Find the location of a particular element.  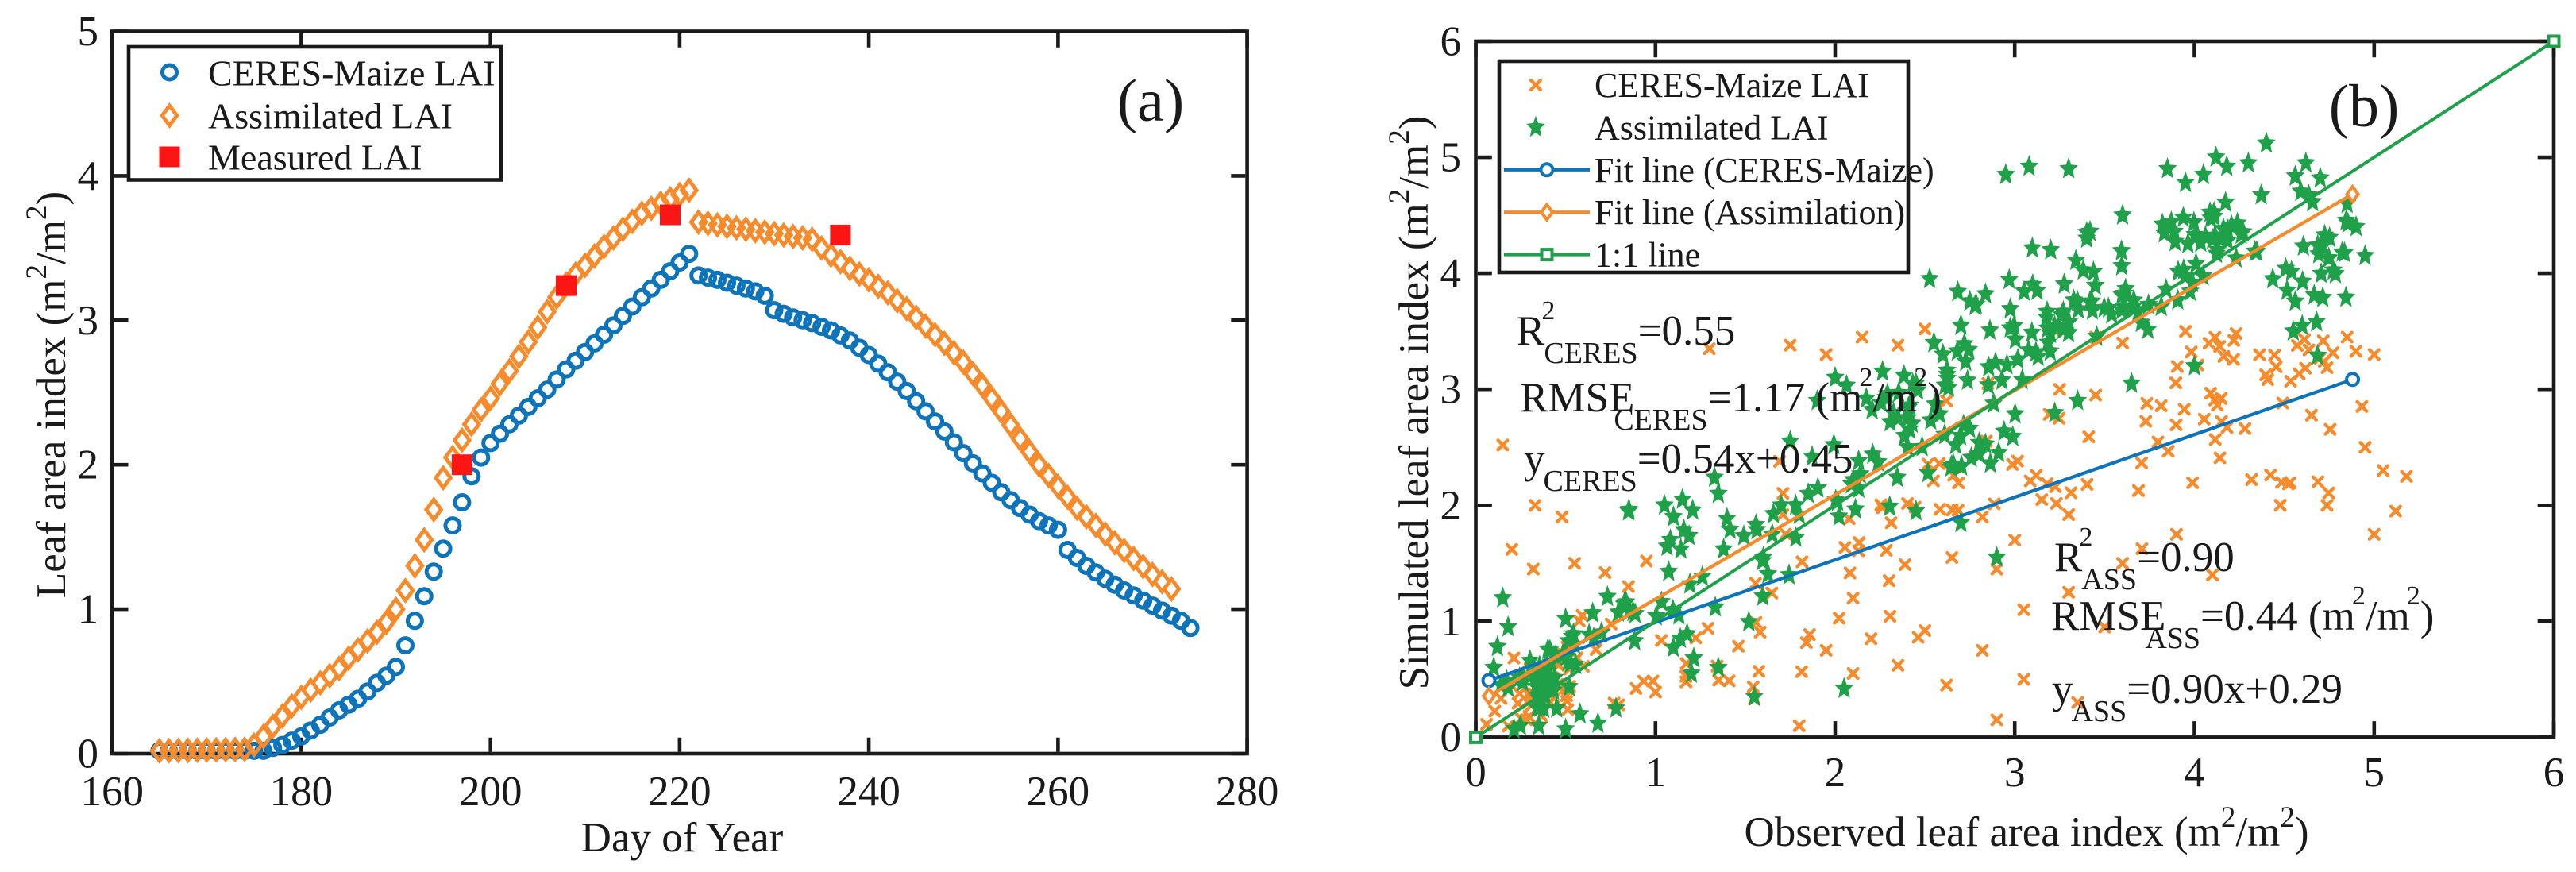

svg-text: 220 is located at coordinates (679, 792).